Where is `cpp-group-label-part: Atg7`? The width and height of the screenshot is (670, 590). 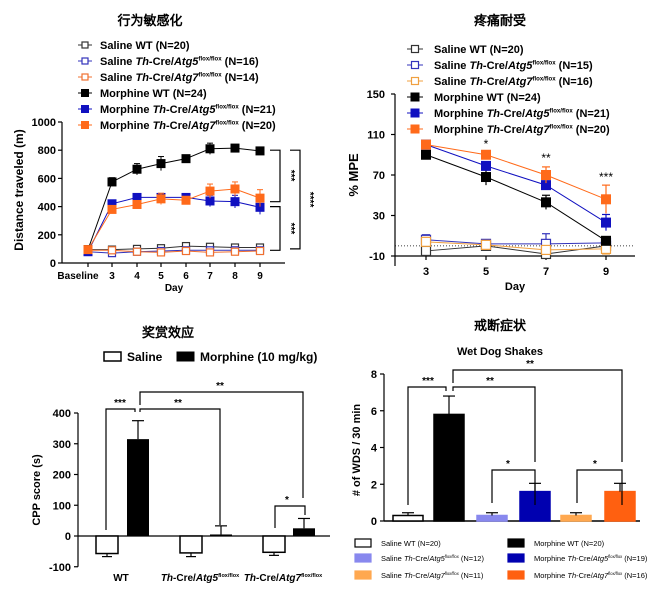 cpp-group-label-part: Atg7 is located at coordinates (290, 578).